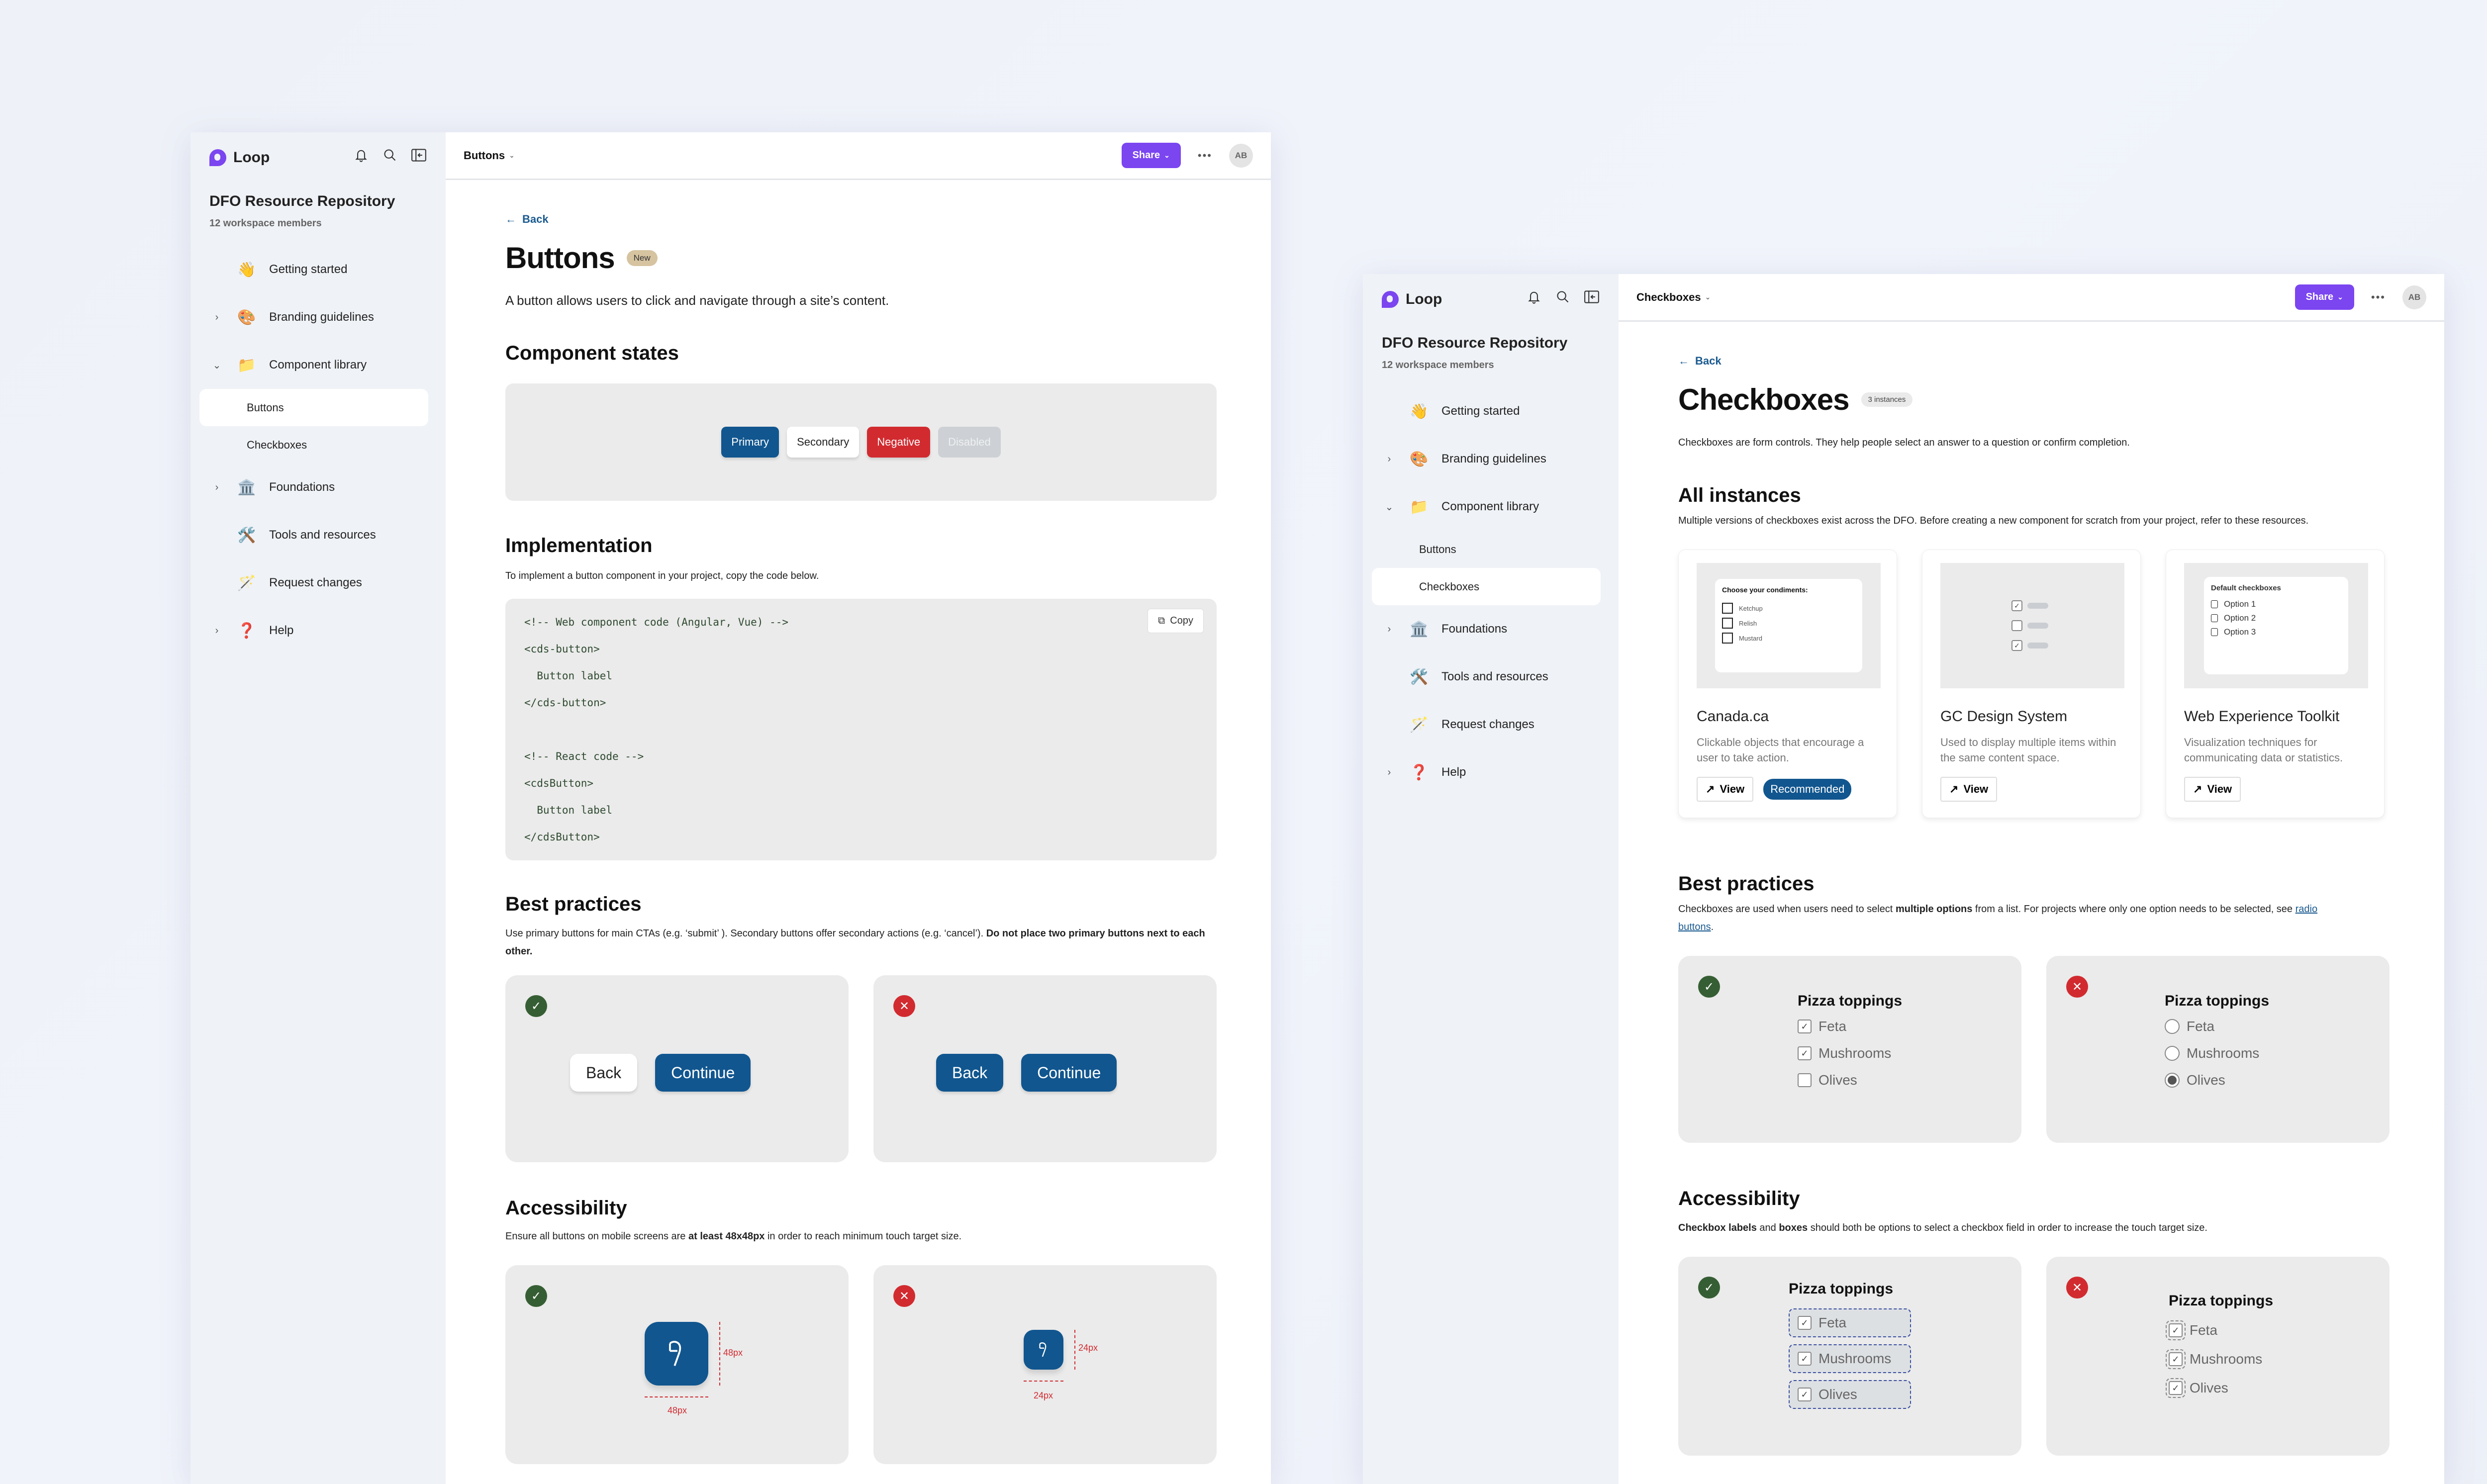 This screenshot has width=2487, height=1484. I want to click on radio-item: Olives, so click(2217, 1080).